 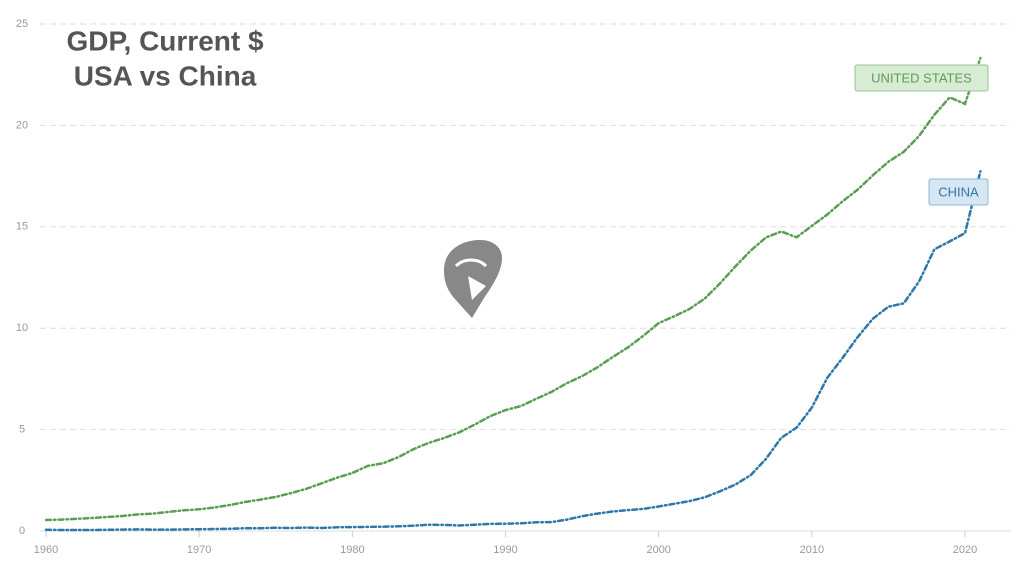 I want to click on series-label: UNITED STATES, so click(x=921, y=77).